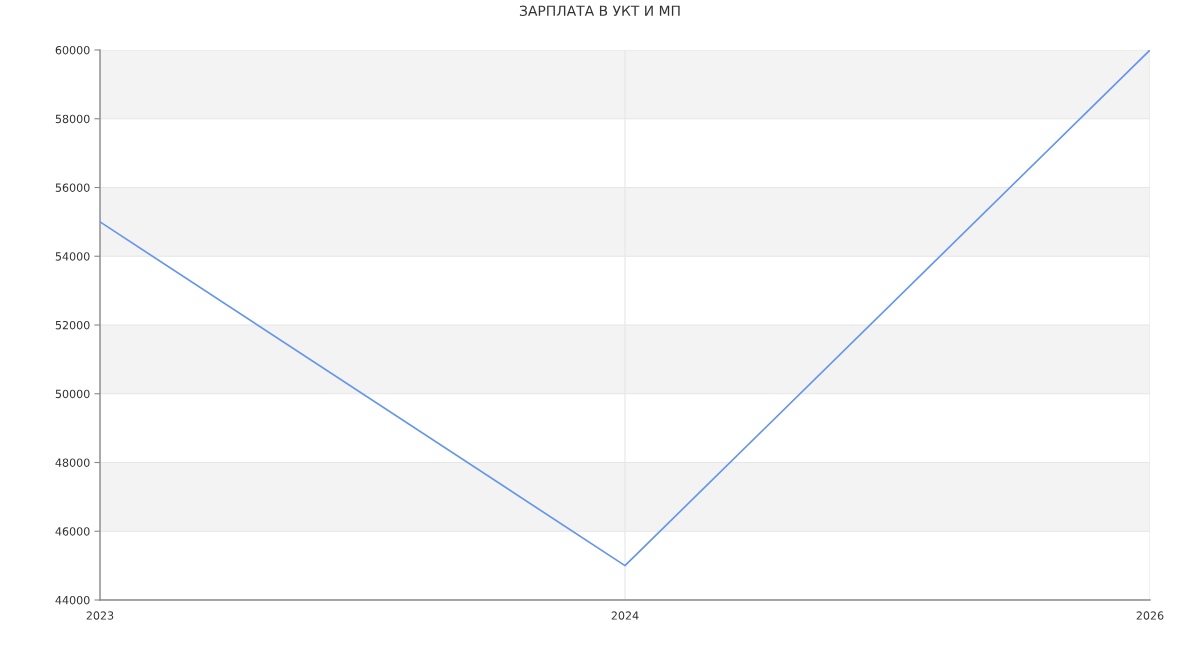  What do you see at coordinates (100, 615) in the screenshot?
I see `x-tick-label: 2023` at bounding box center [100, 615].